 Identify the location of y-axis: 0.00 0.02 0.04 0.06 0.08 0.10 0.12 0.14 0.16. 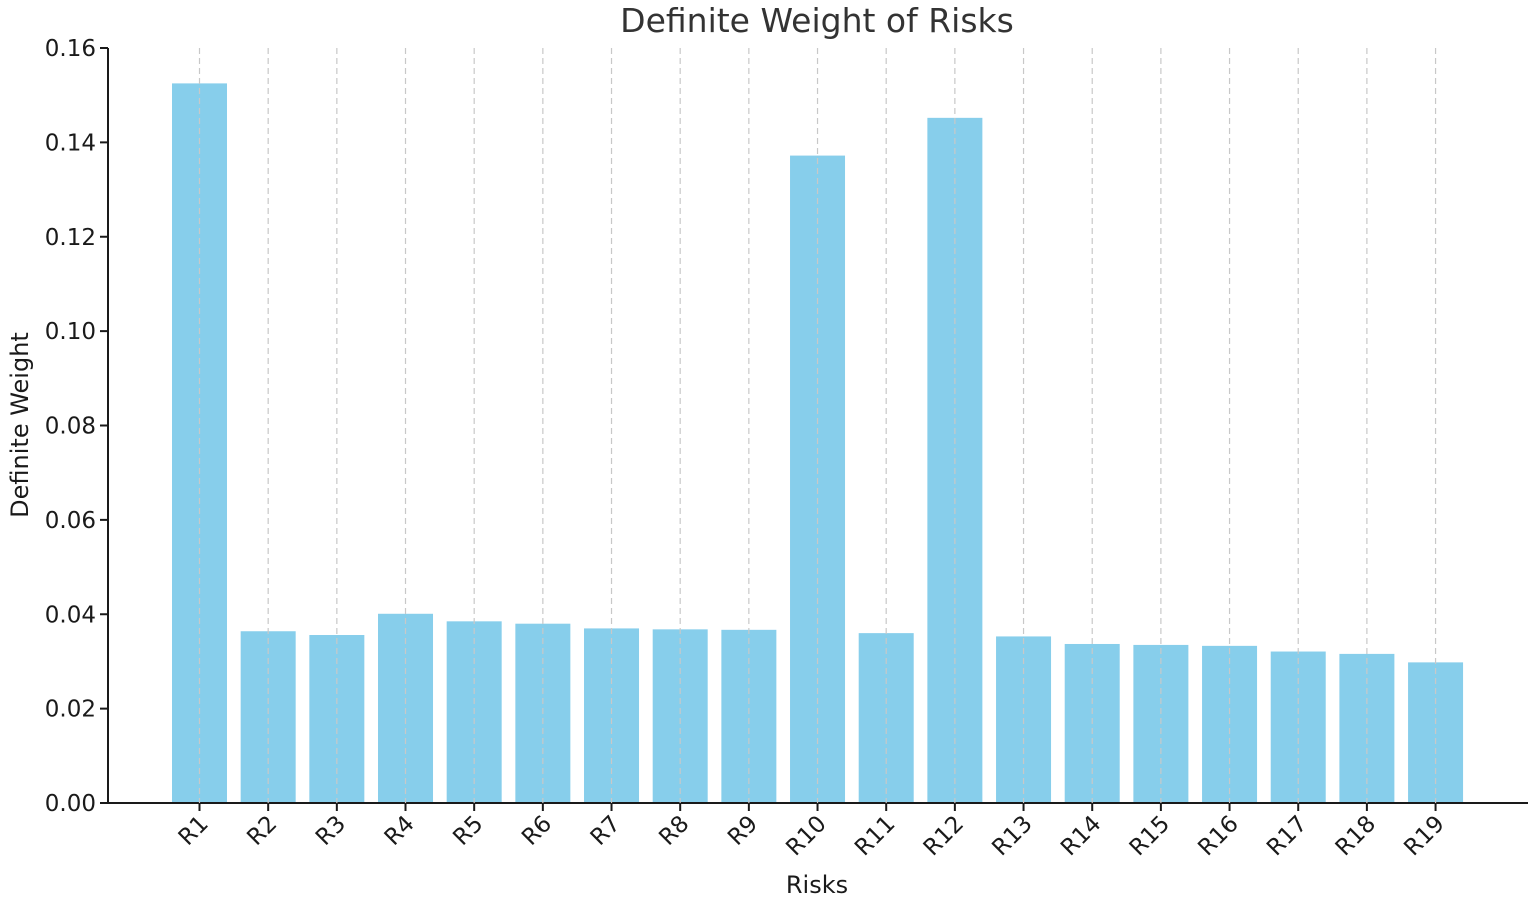
(77, 426).